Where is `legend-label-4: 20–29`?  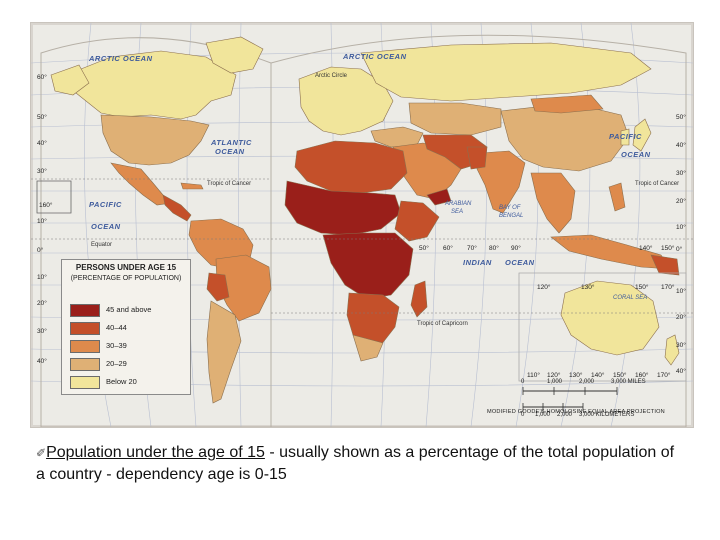 legend-label-4: 20–29 is located at coordinates (116, 363).